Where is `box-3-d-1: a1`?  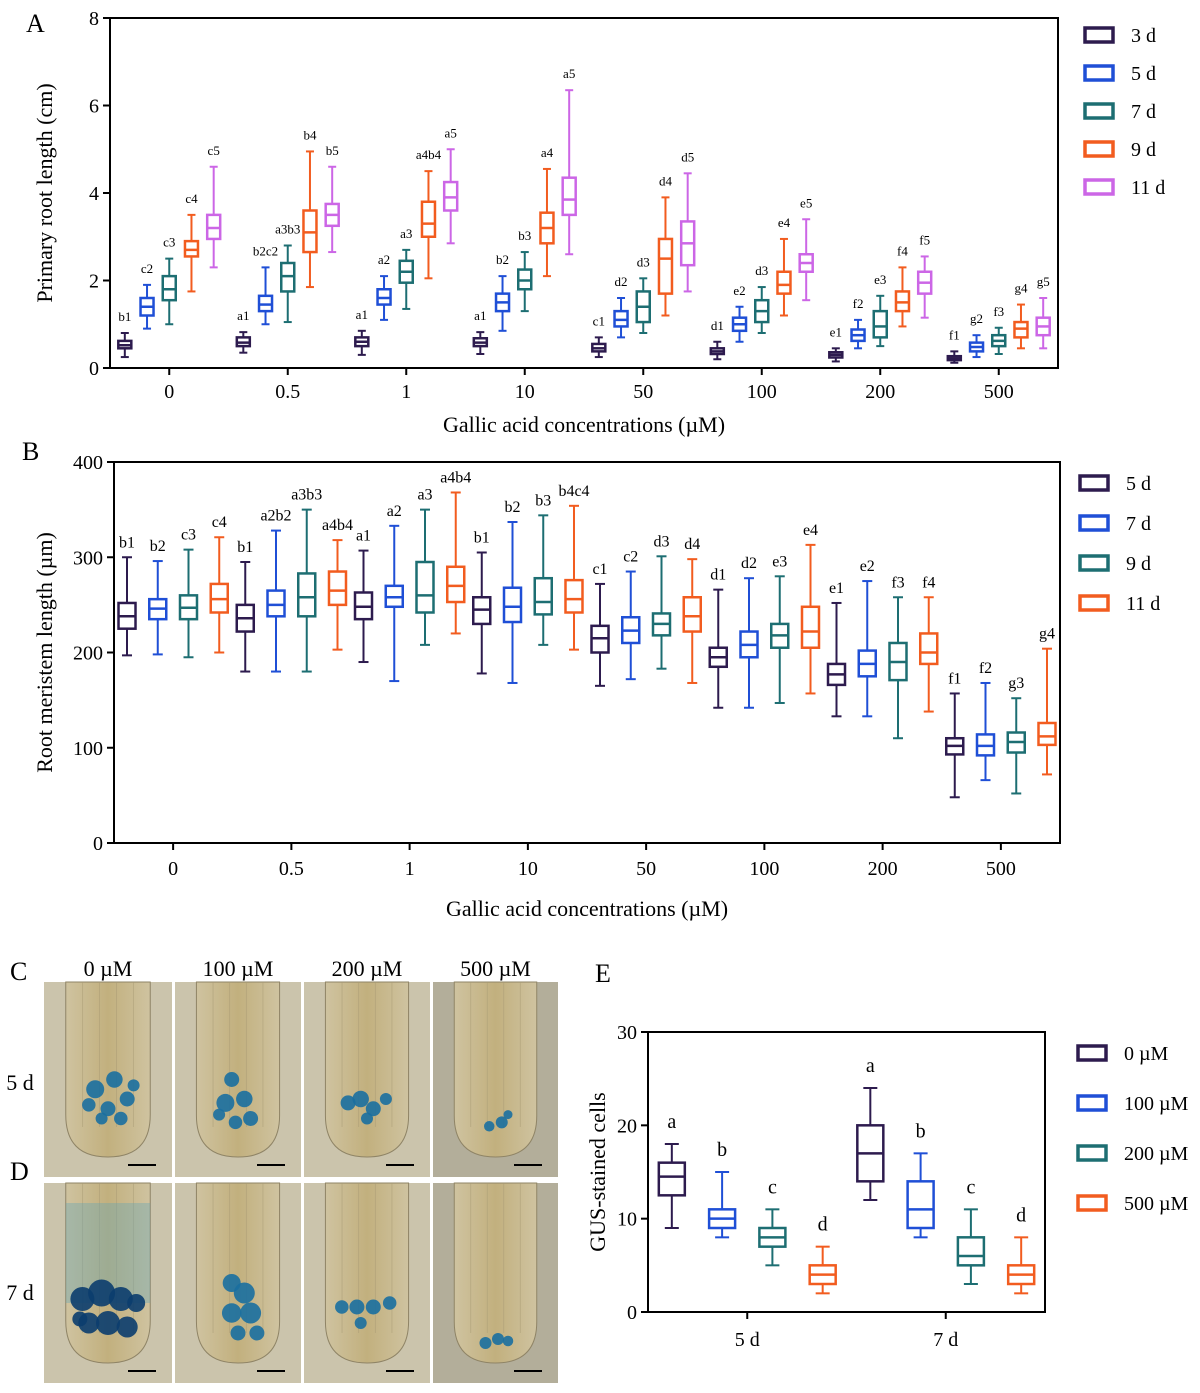 box-3-d-1: a1 is located at coordinates (362, 331).